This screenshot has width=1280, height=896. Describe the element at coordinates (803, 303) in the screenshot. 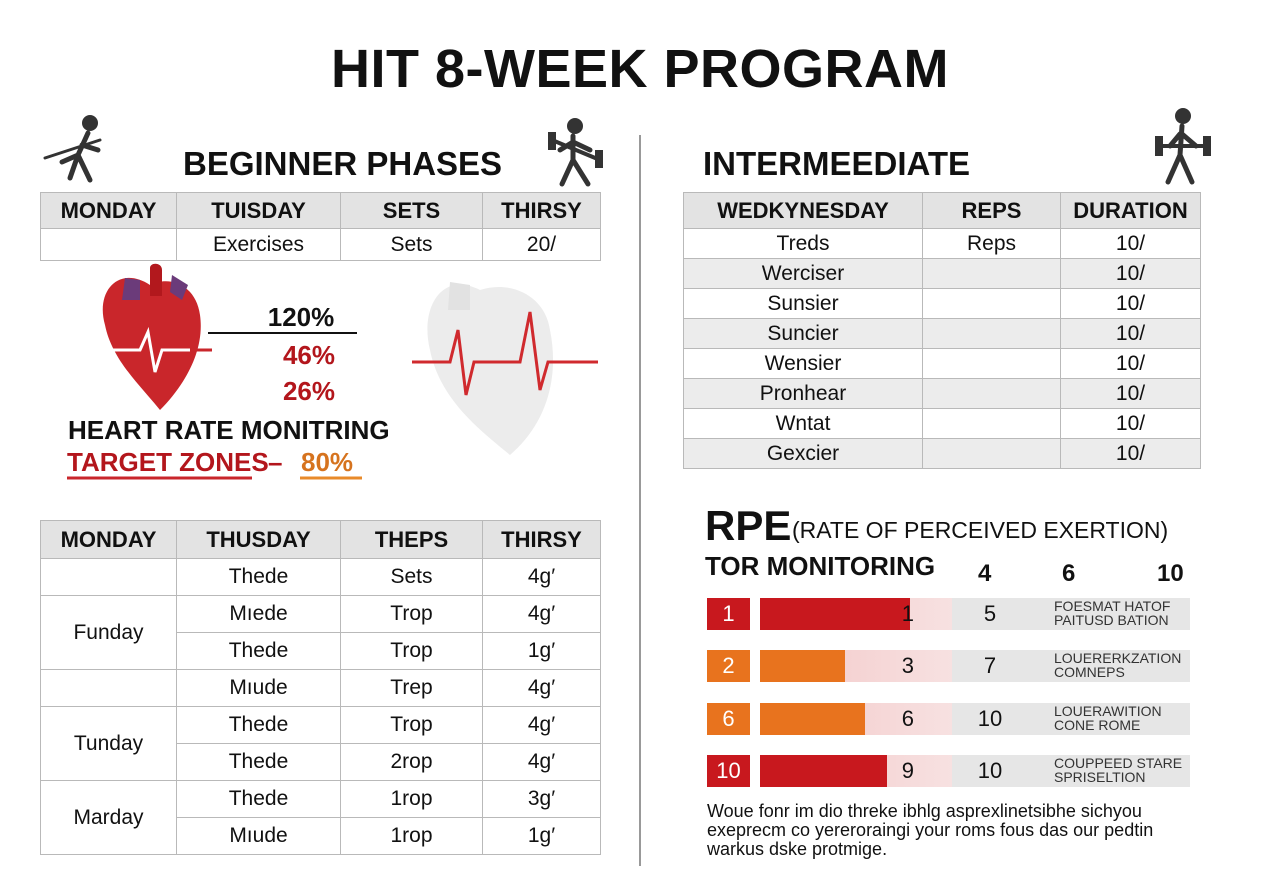

I see `table-cell: Sunsier` at that location.